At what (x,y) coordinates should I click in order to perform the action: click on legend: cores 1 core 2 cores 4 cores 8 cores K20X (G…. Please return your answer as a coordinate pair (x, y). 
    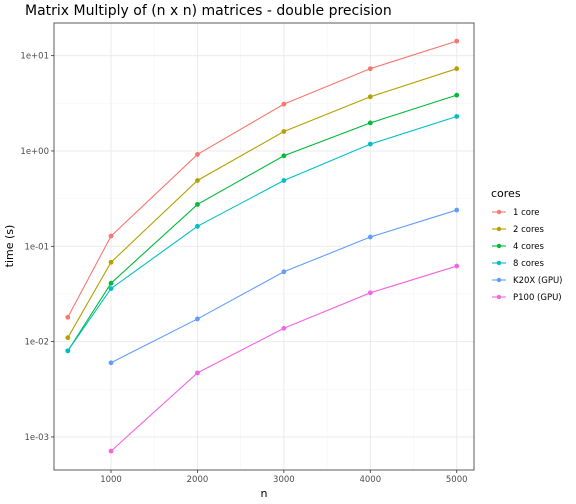
    Looking at the image, I should click on (526, 245).